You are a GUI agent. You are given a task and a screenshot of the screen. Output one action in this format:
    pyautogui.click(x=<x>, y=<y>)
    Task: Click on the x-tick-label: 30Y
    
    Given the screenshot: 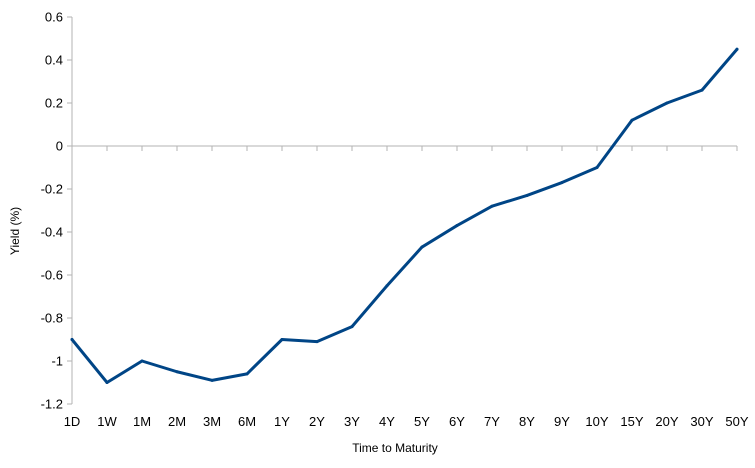 What is the action you would take?
    pyautogui.click(x=701, y=421)
    